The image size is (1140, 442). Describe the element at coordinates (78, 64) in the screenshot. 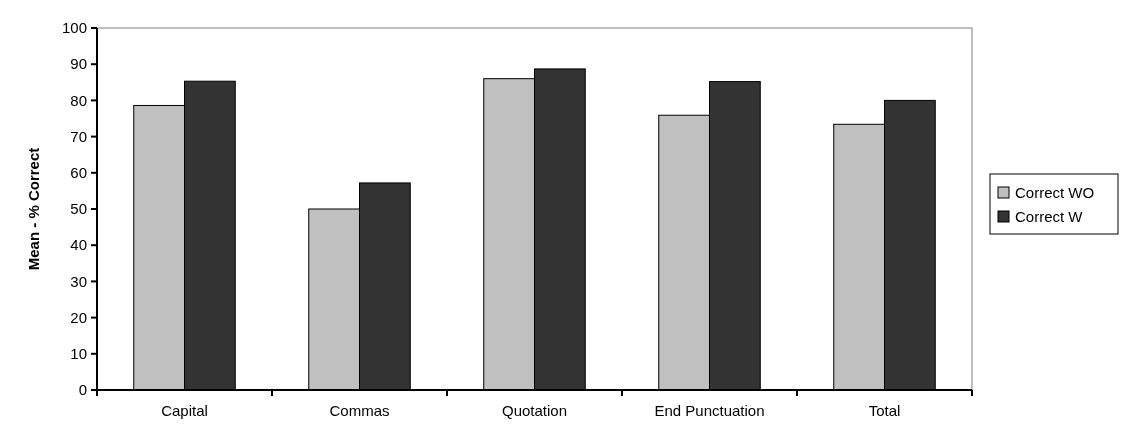

I see `y-tick-label: 90` at that location.